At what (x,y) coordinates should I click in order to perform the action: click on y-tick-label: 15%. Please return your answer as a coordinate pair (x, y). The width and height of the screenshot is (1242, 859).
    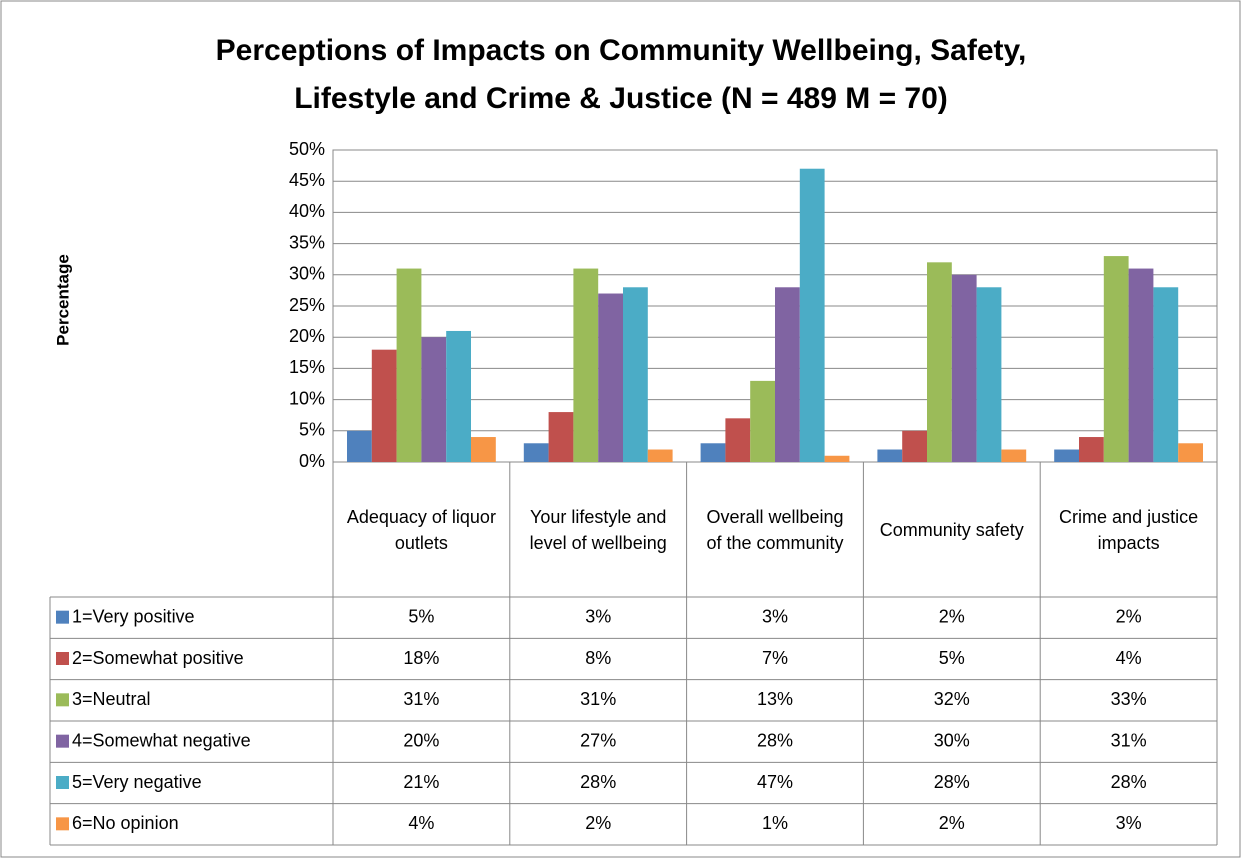
    Looking at the image, I should click on (307, 367).